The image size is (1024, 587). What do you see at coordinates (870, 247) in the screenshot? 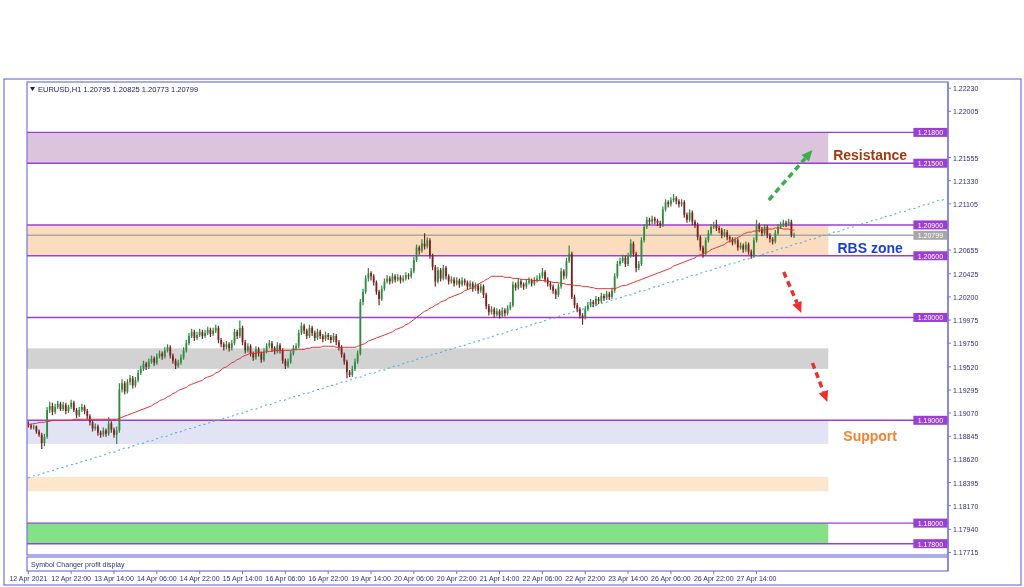
I see `band-label: RBS zone` at bounding box center [870, 247].